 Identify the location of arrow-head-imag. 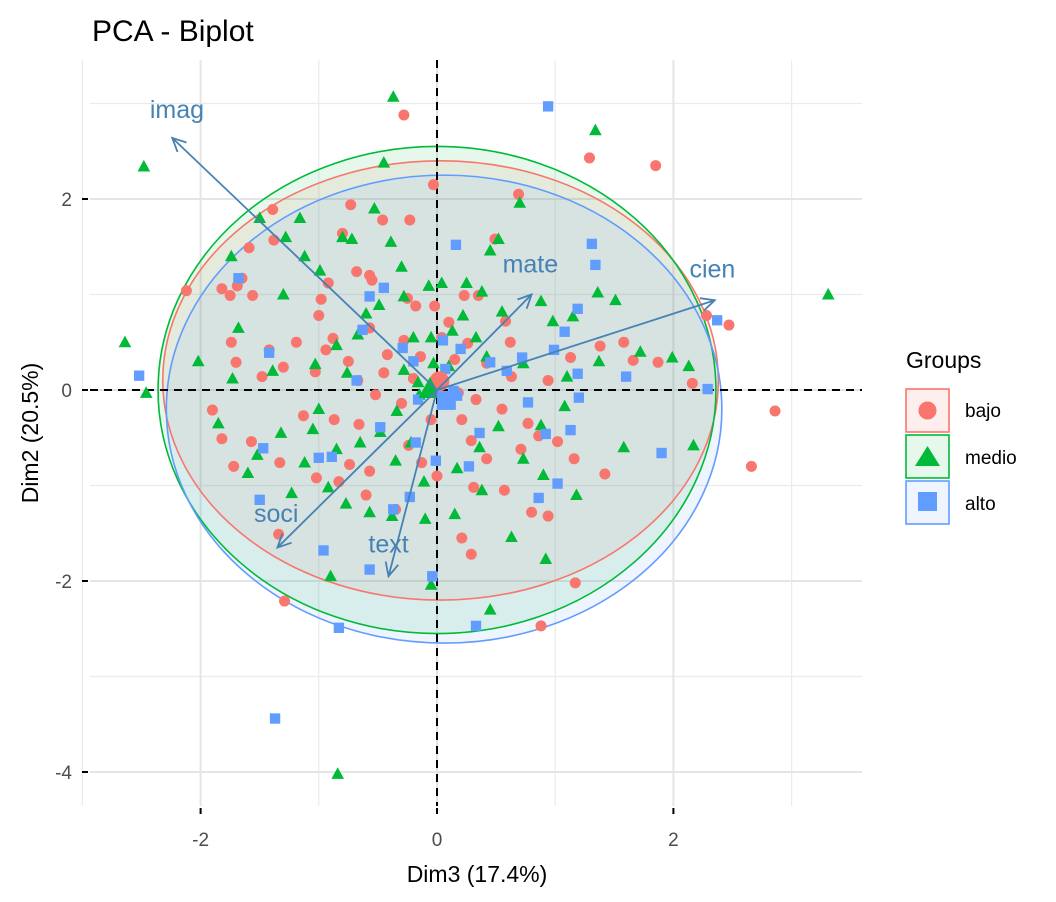
(178, 144).